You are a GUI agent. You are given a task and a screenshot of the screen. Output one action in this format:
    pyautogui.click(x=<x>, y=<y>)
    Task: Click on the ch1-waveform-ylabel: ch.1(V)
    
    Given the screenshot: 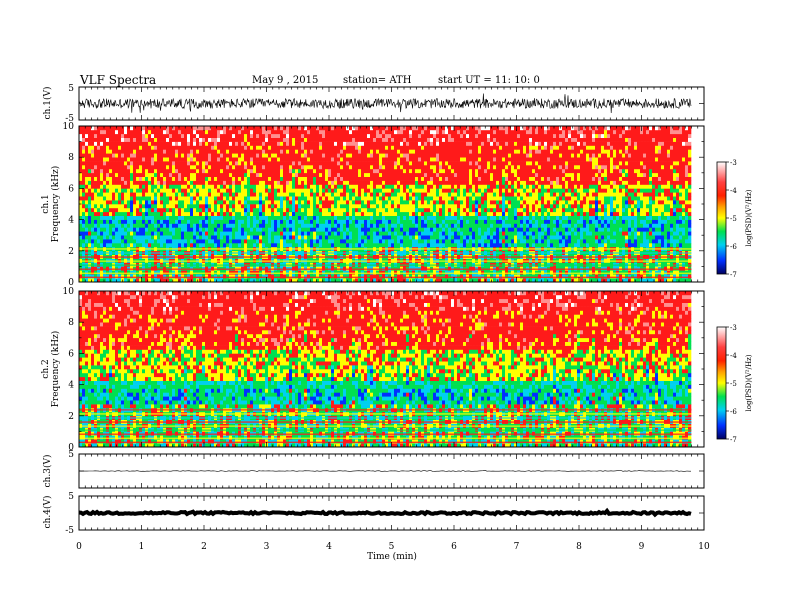 What is the action you would take?
    pyautogui.click(x=47, y=103)
    